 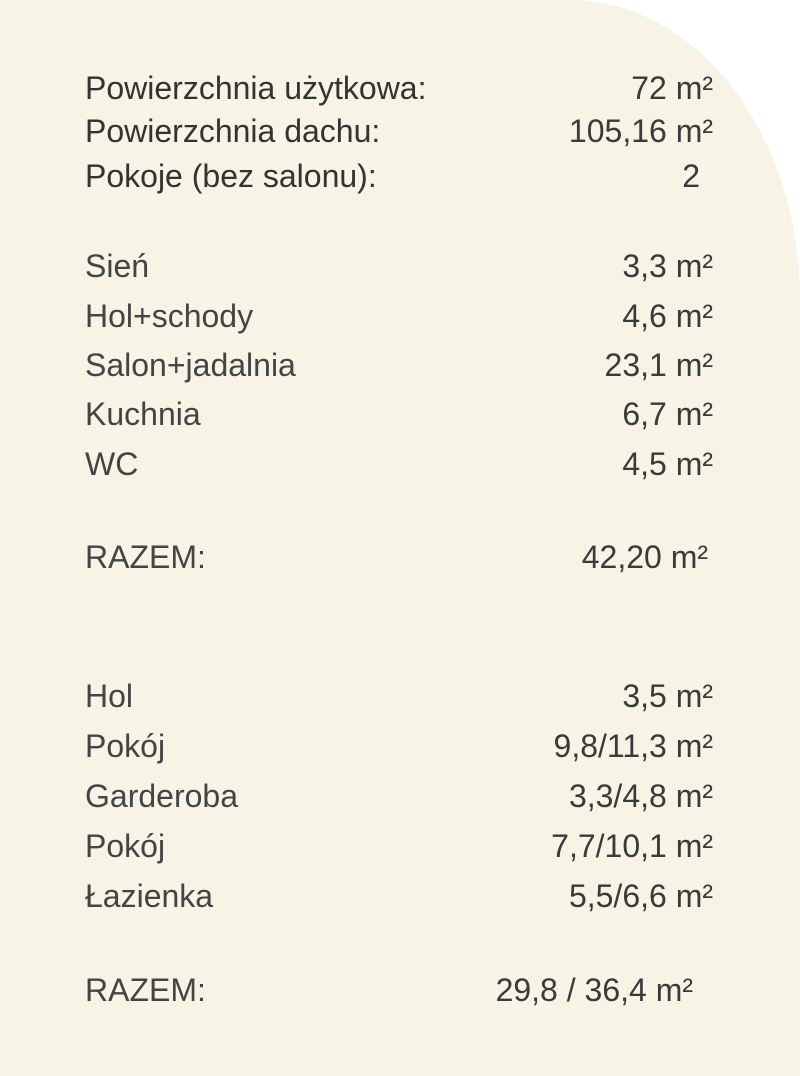 I want to click on total-value: 42,20 m², so click(x=644, y=557).